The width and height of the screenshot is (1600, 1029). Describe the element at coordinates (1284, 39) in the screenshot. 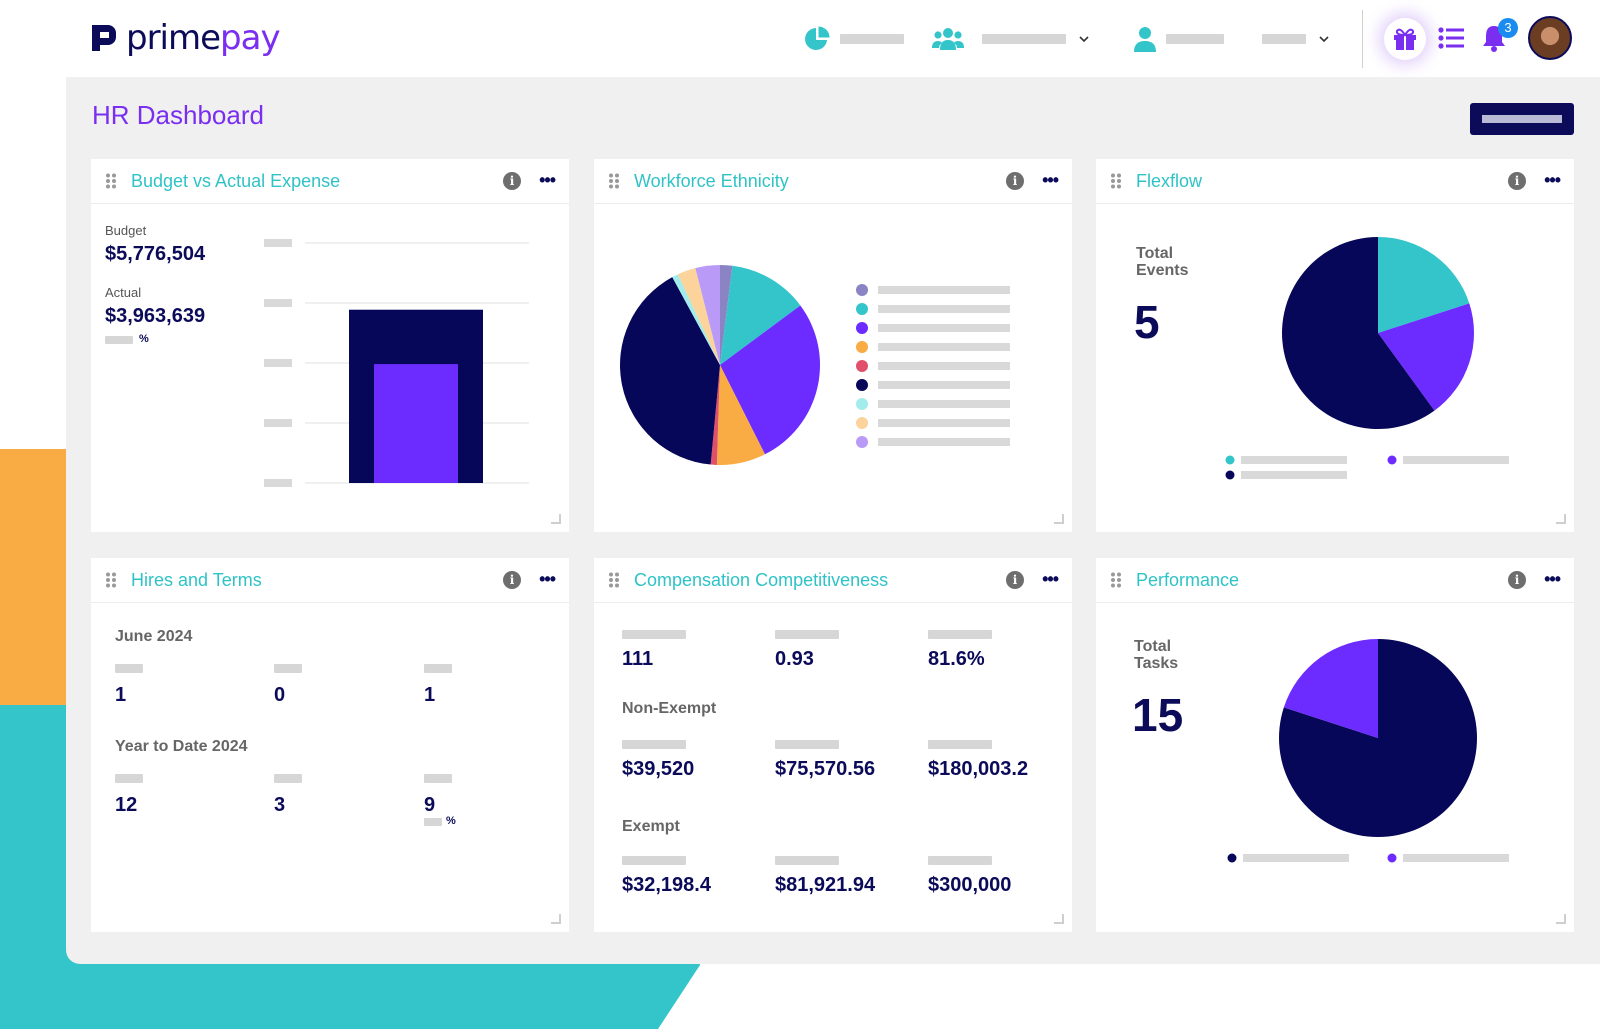

I see `nav-item-company-label` at that location.